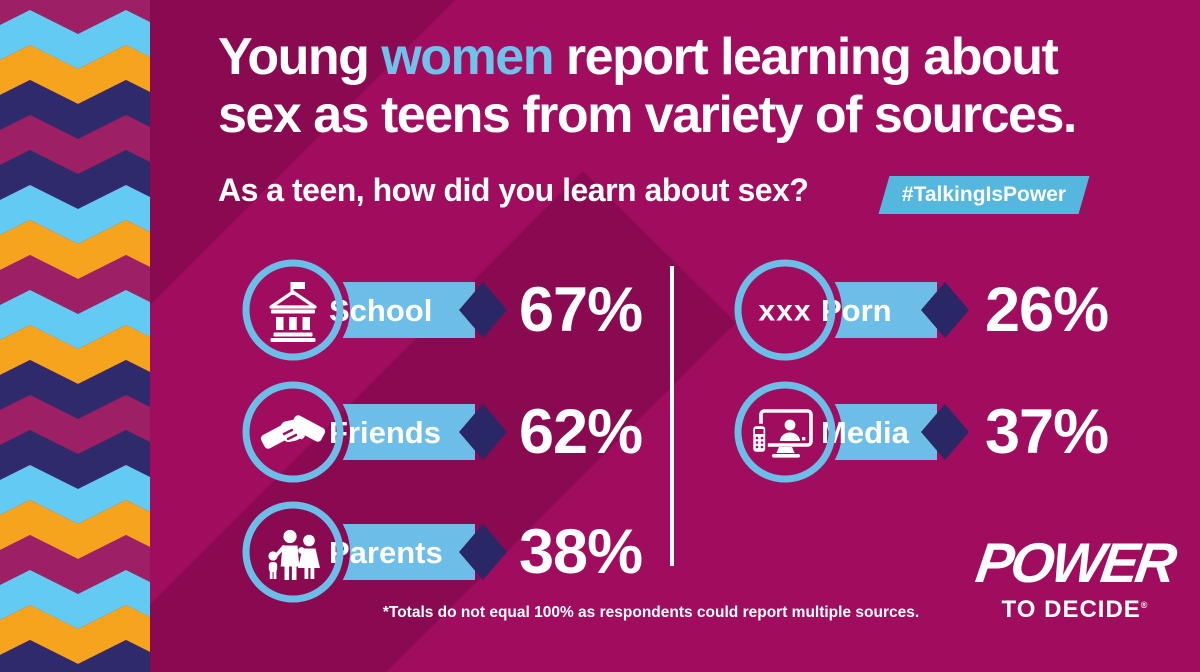 The image size is (1200, 672). Describe the element at coordinates (581, 432) in the screenshot. I see `stat-value: 62%` at that location.